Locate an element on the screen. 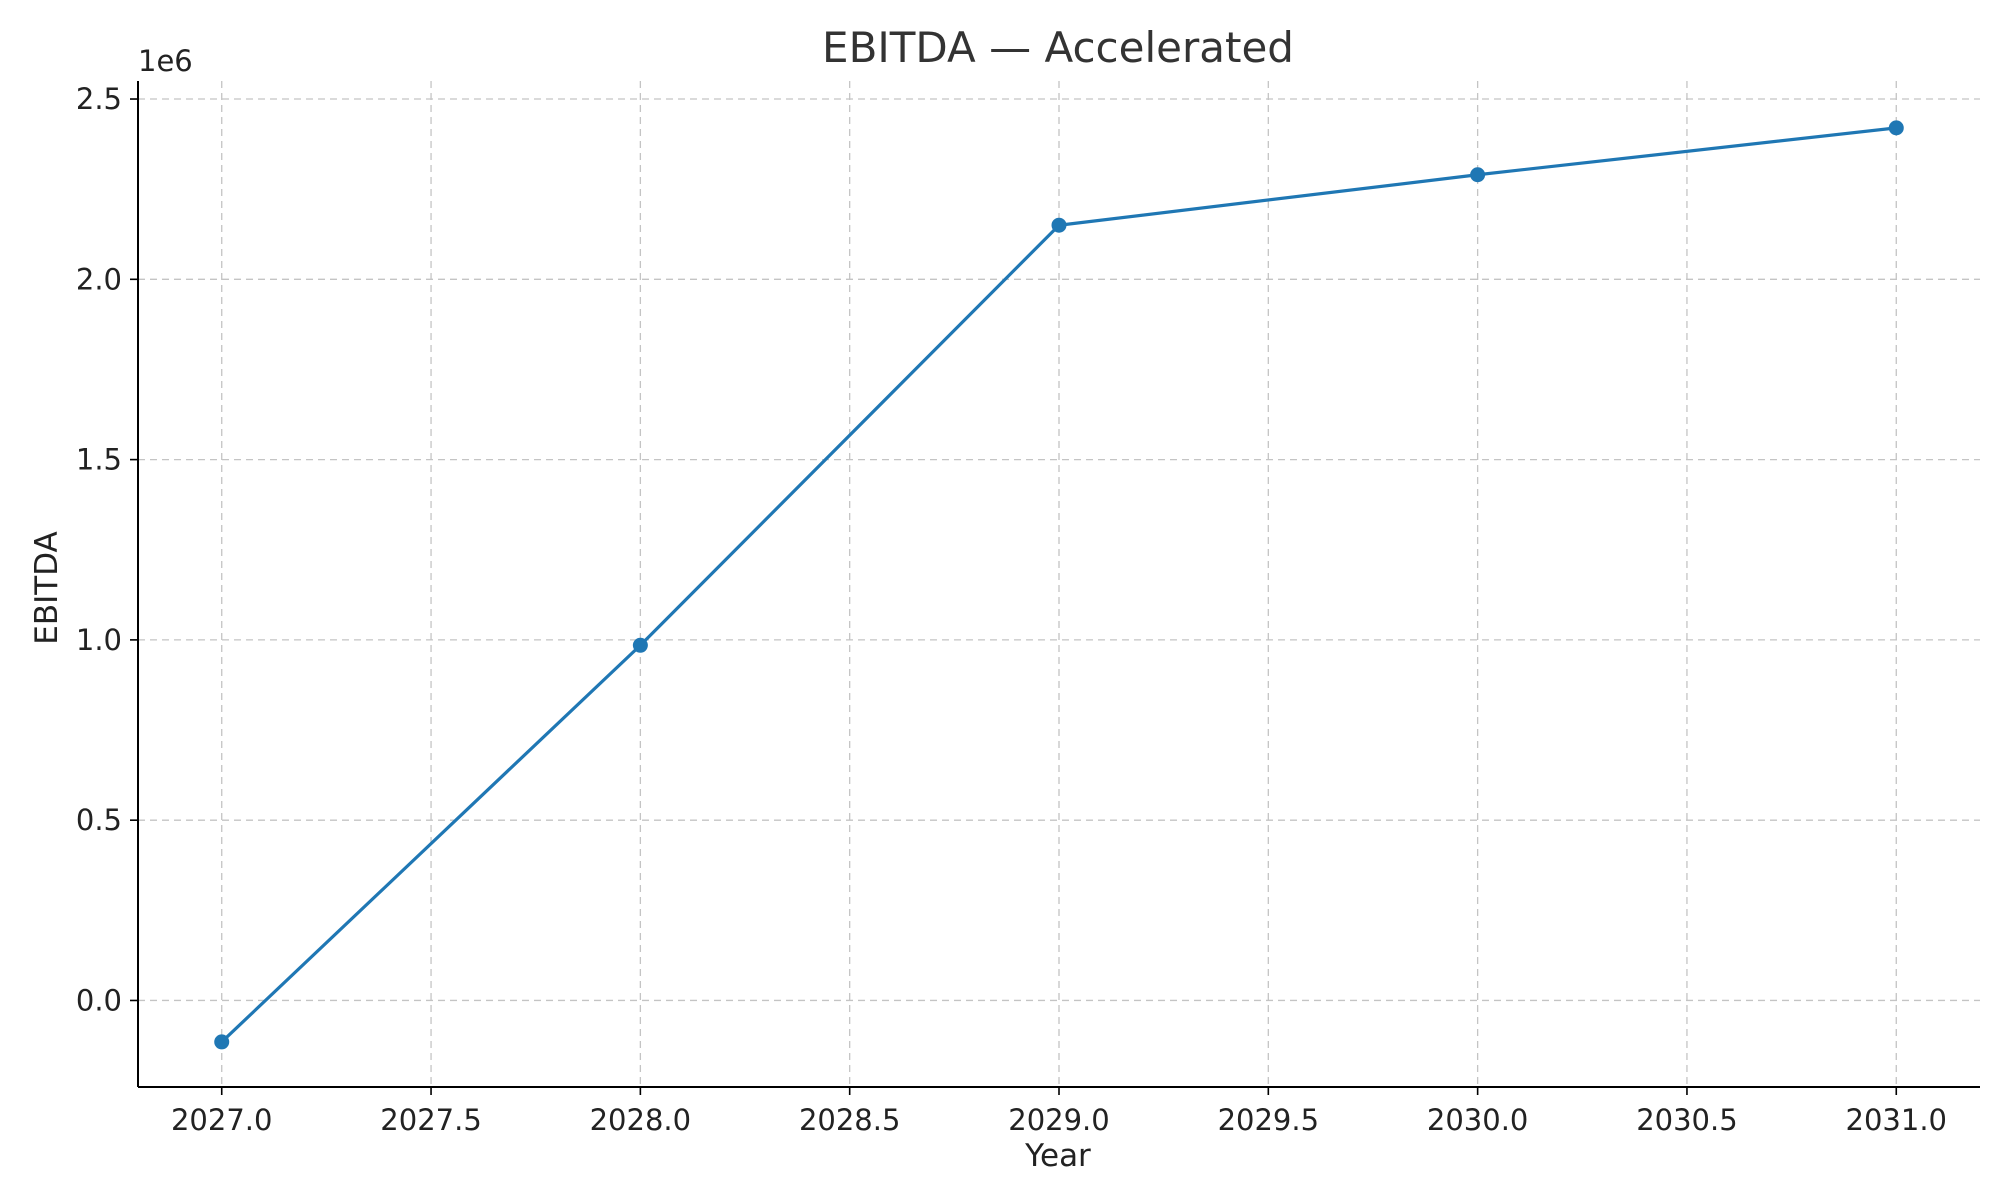 The image size is (2000, 1200). chart-title: EBITDA — Accelerated is located at coordinates (1058, 47).